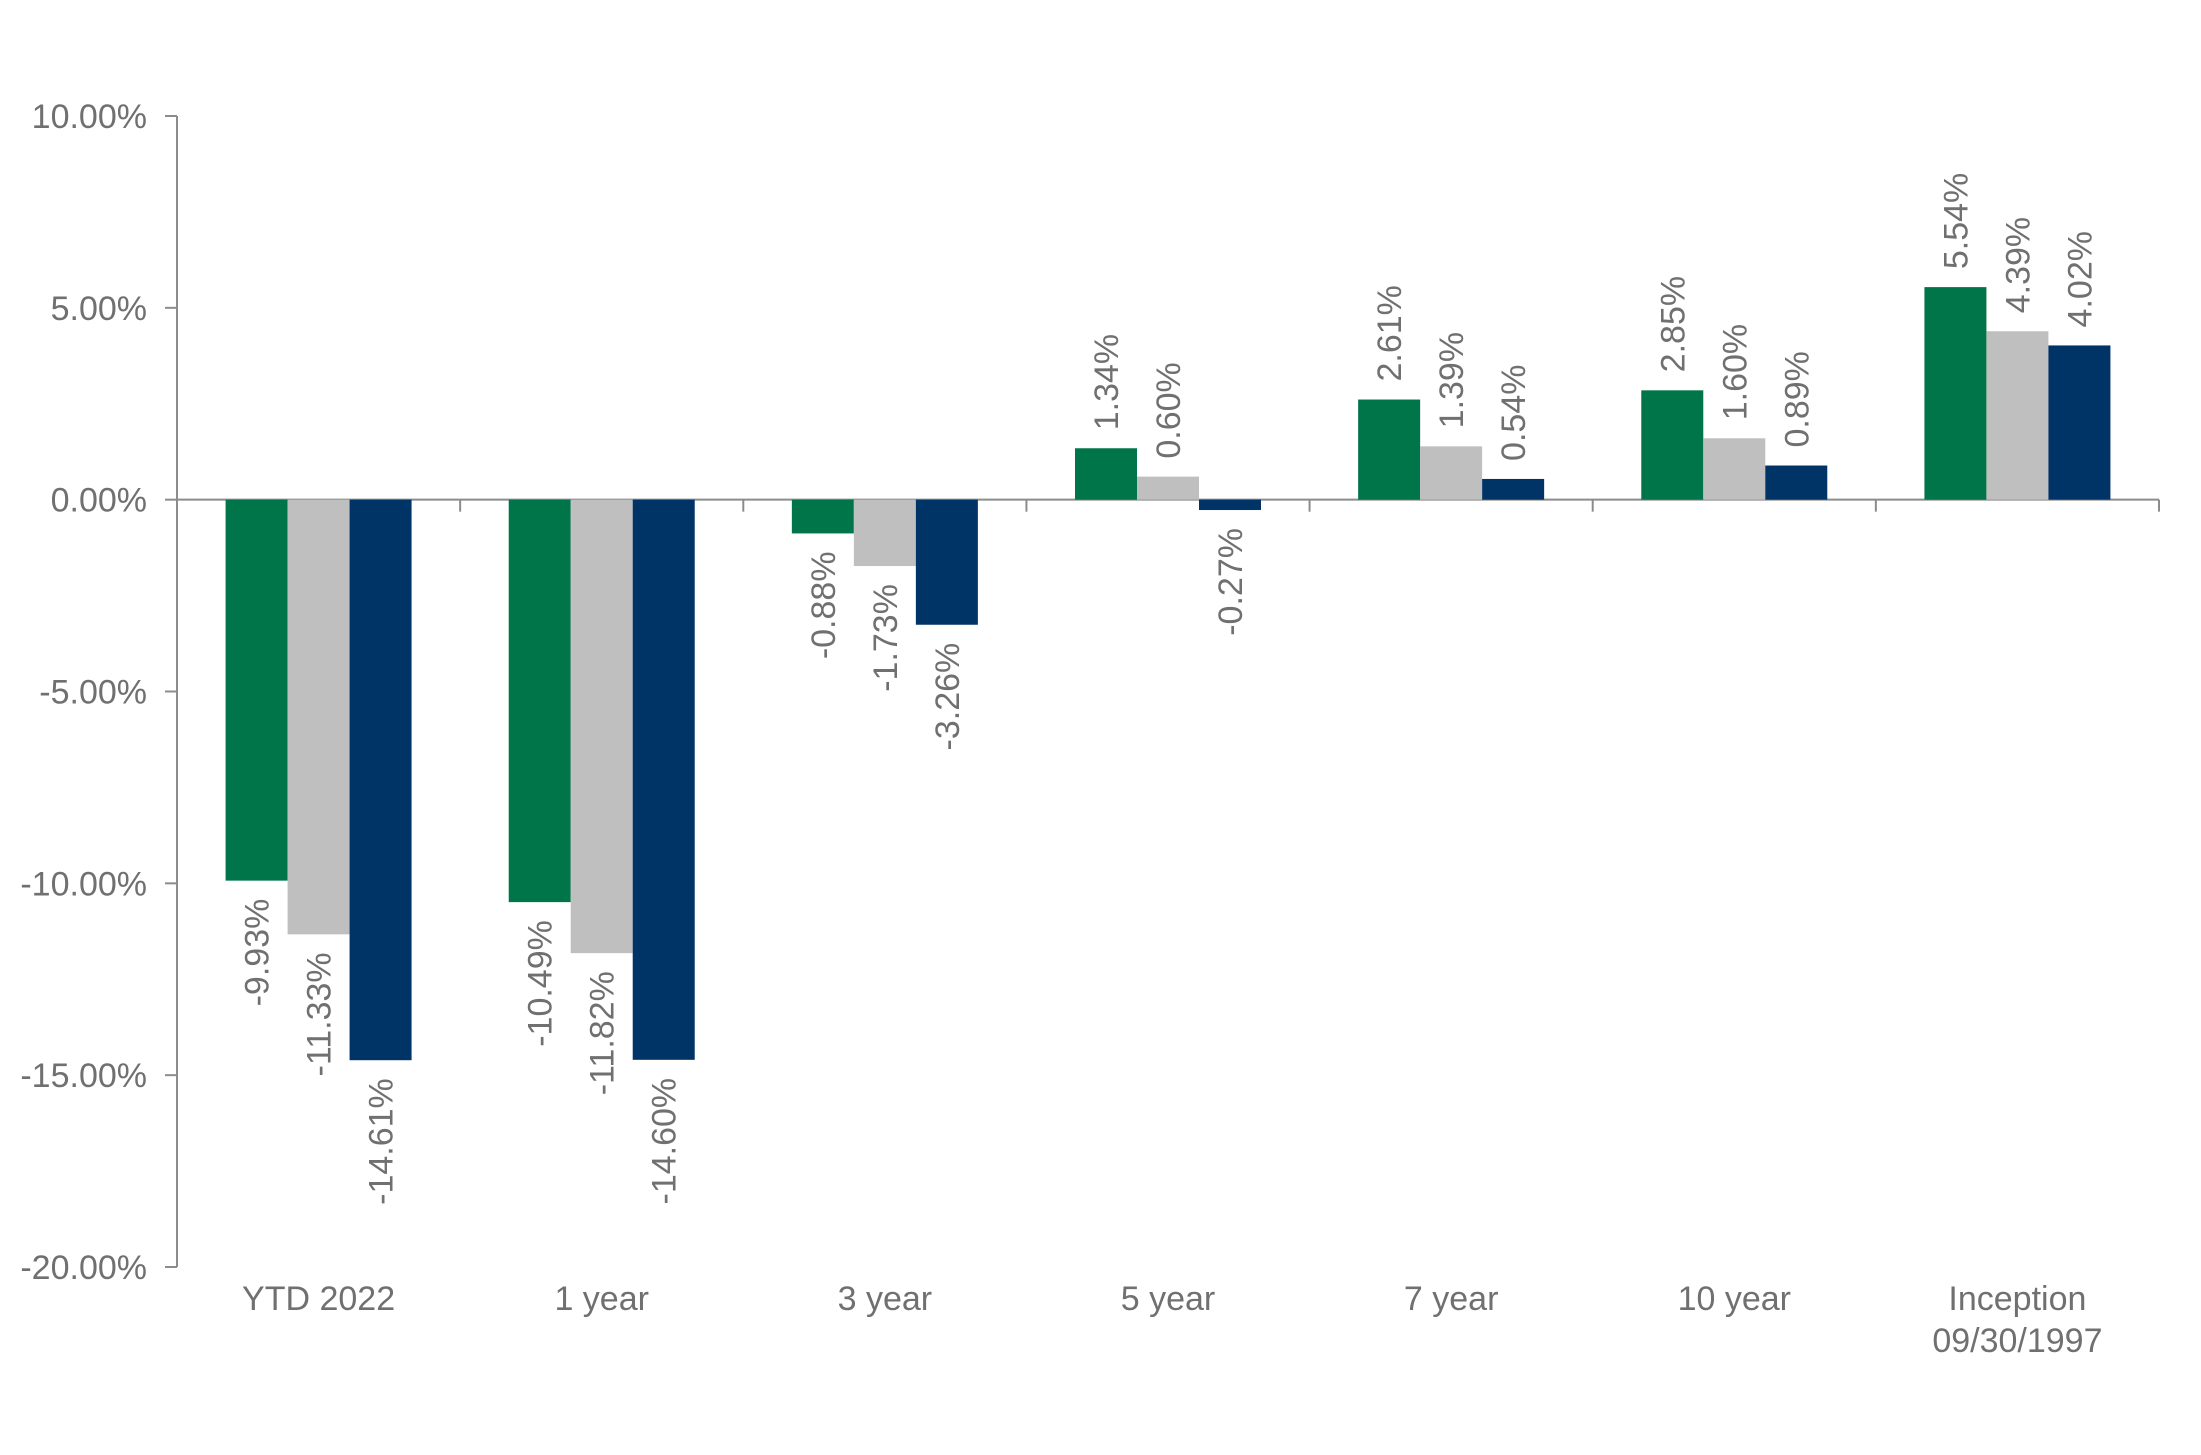 The height and width of the screenshot is (1455, 2201). What do you see at coordinates (2018, 265) in the screenshot?
I see `data-label: 4.39%` at bounding box center [2018, 265].